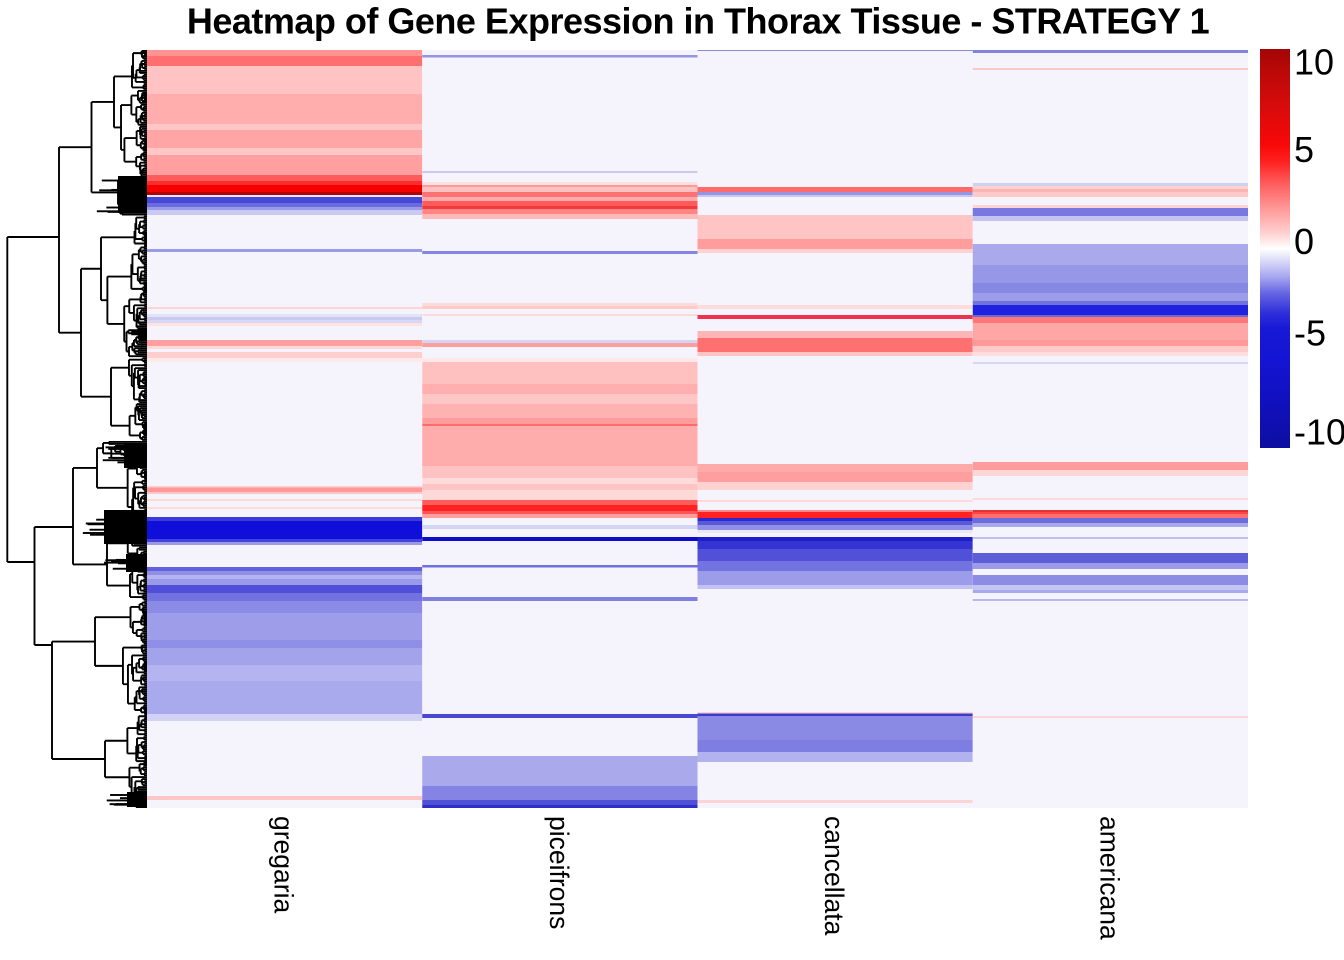  What do you see at coordinates (1109, 878) in the screenshot?
I see `svg-text: americana` at bounding box center [1109, 878].